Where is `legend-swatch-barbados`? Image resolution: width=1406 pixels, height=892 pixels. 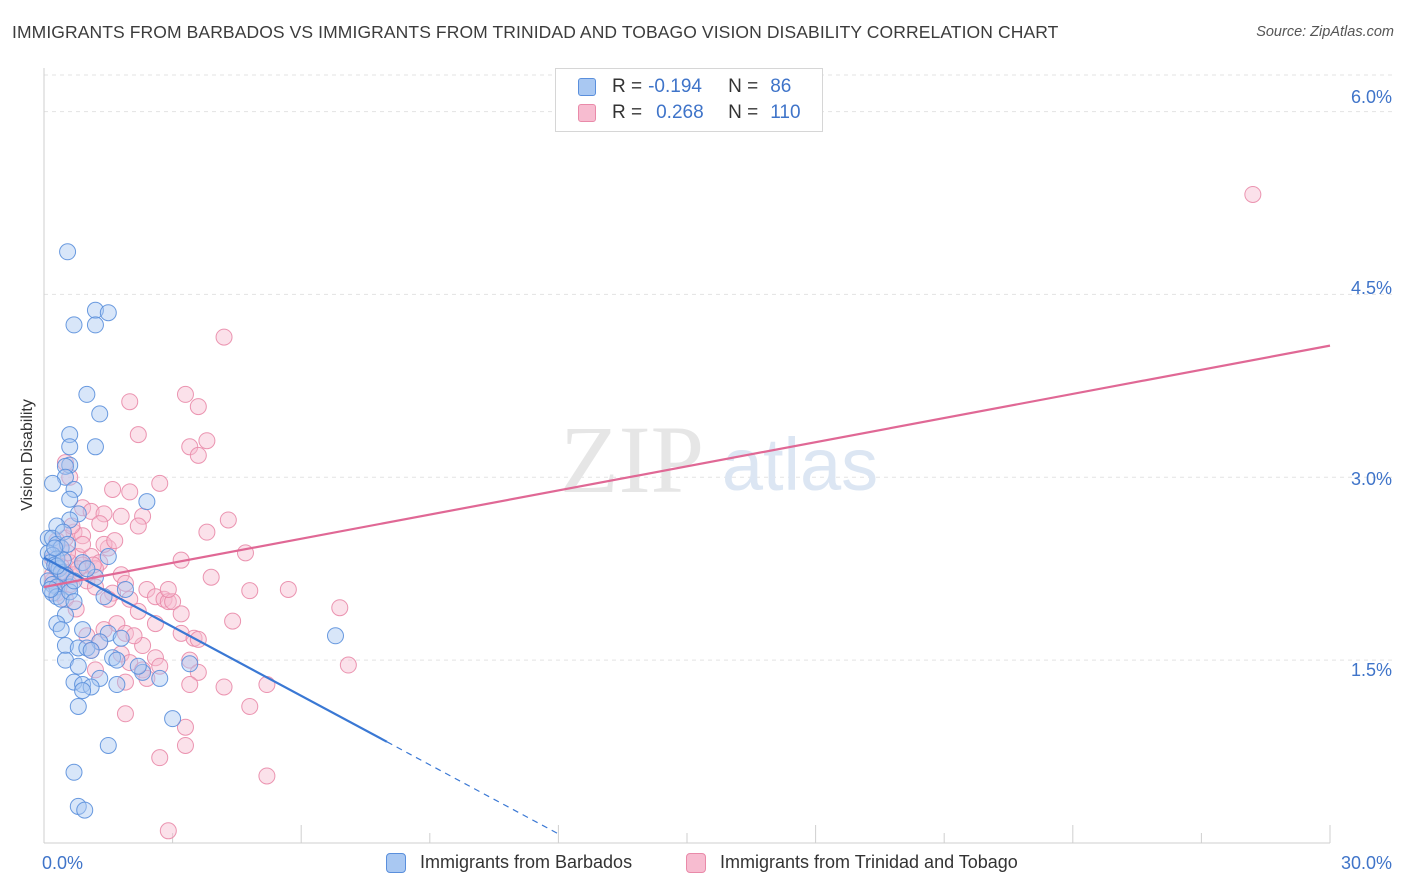 legend-swatch-barbados is located at coordinates (587, 87).